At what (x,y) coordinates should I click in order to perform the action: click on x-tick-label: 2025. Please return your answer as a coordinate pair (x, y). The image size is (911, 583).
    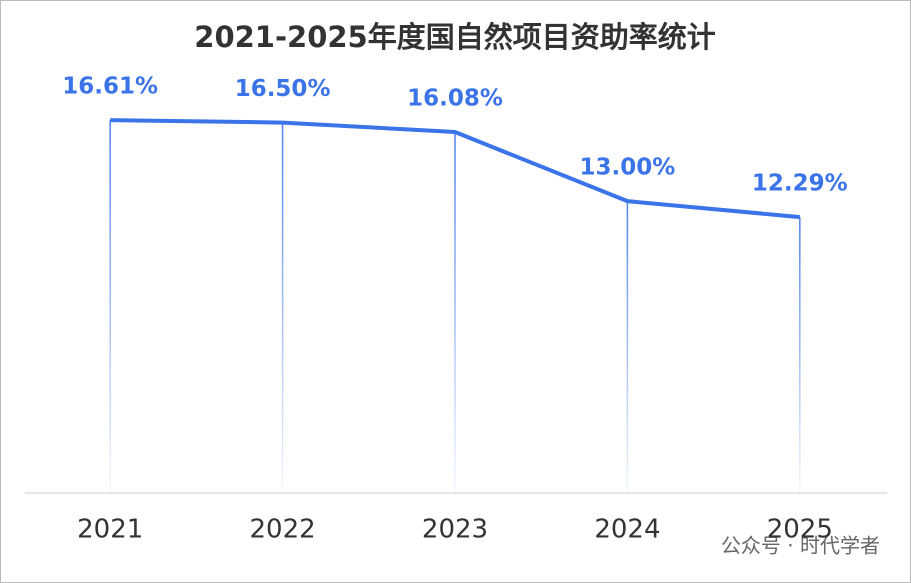
    Looking at the image, I should click on (800, 530).